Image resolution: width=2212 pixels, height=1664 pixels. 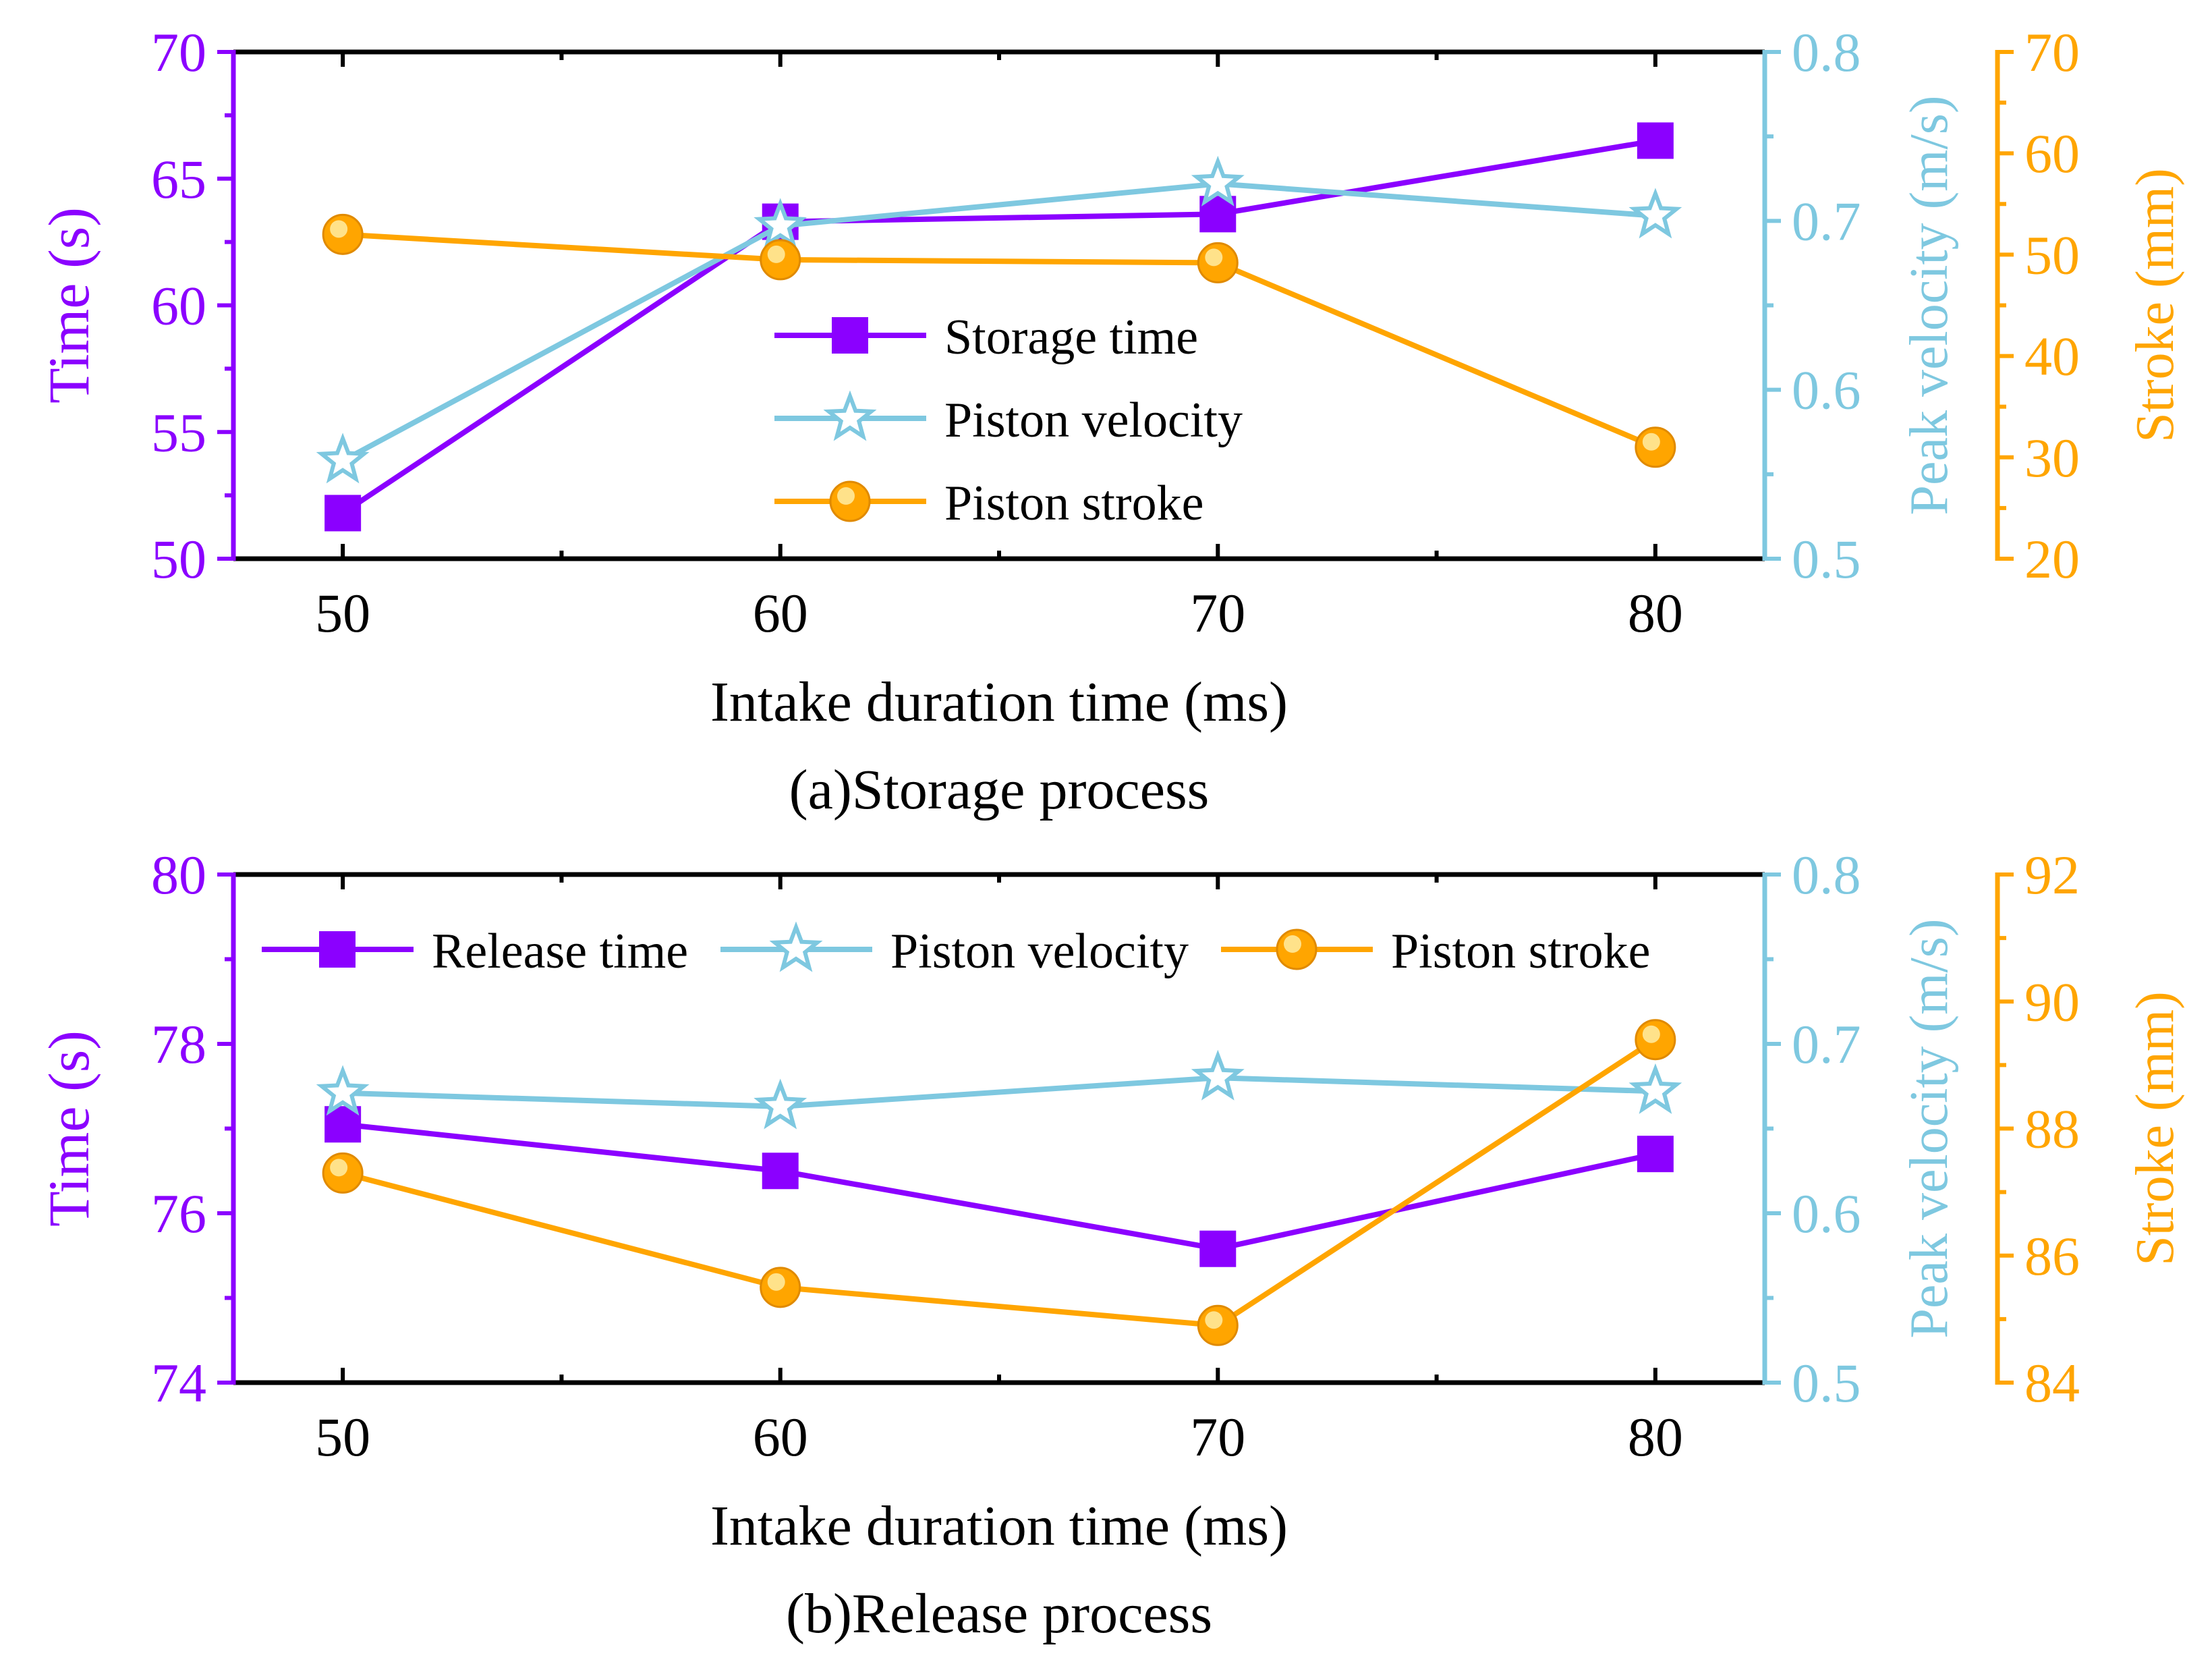 What do you see at coordinates (999, 789) in the screenshot?
I see `panel-caption: (a)Storage process` at bounding box center [999, 789].